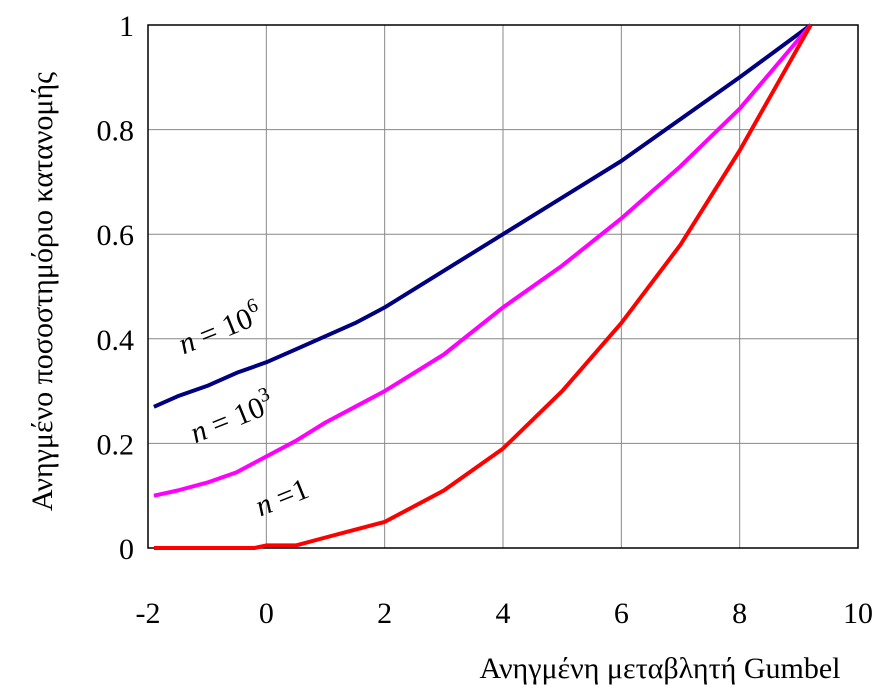 This screenshot has width=880, height=693. Describe the element at coordinates (116, 444) in the screenshot. I see `y-tick-label: 0.2` at that location.